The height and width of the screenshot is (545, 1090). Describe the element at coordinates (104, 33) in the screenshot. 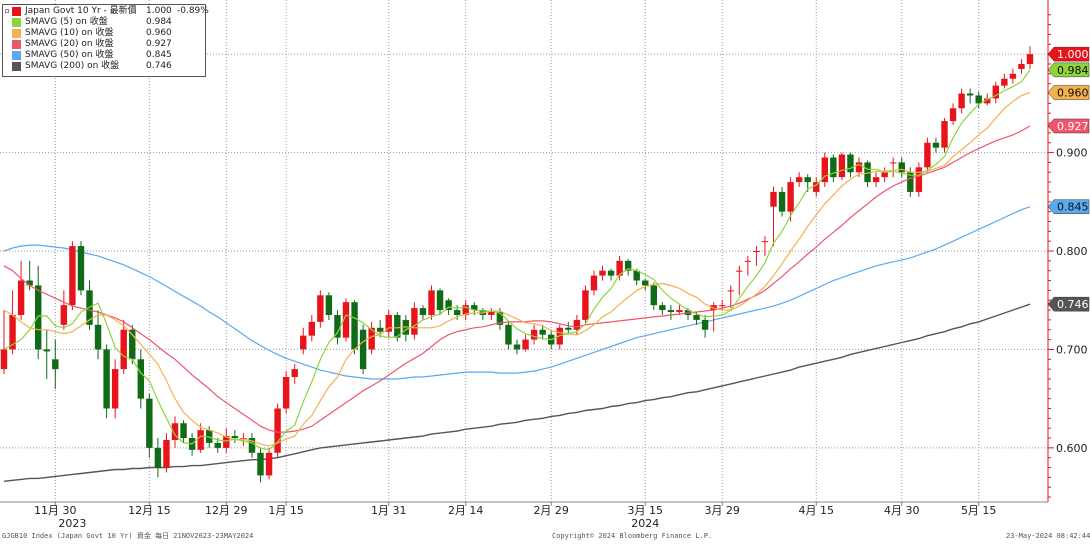

I see `legend-entry-sma10: SMAVG (10) on 收盤 0.960` at that location.